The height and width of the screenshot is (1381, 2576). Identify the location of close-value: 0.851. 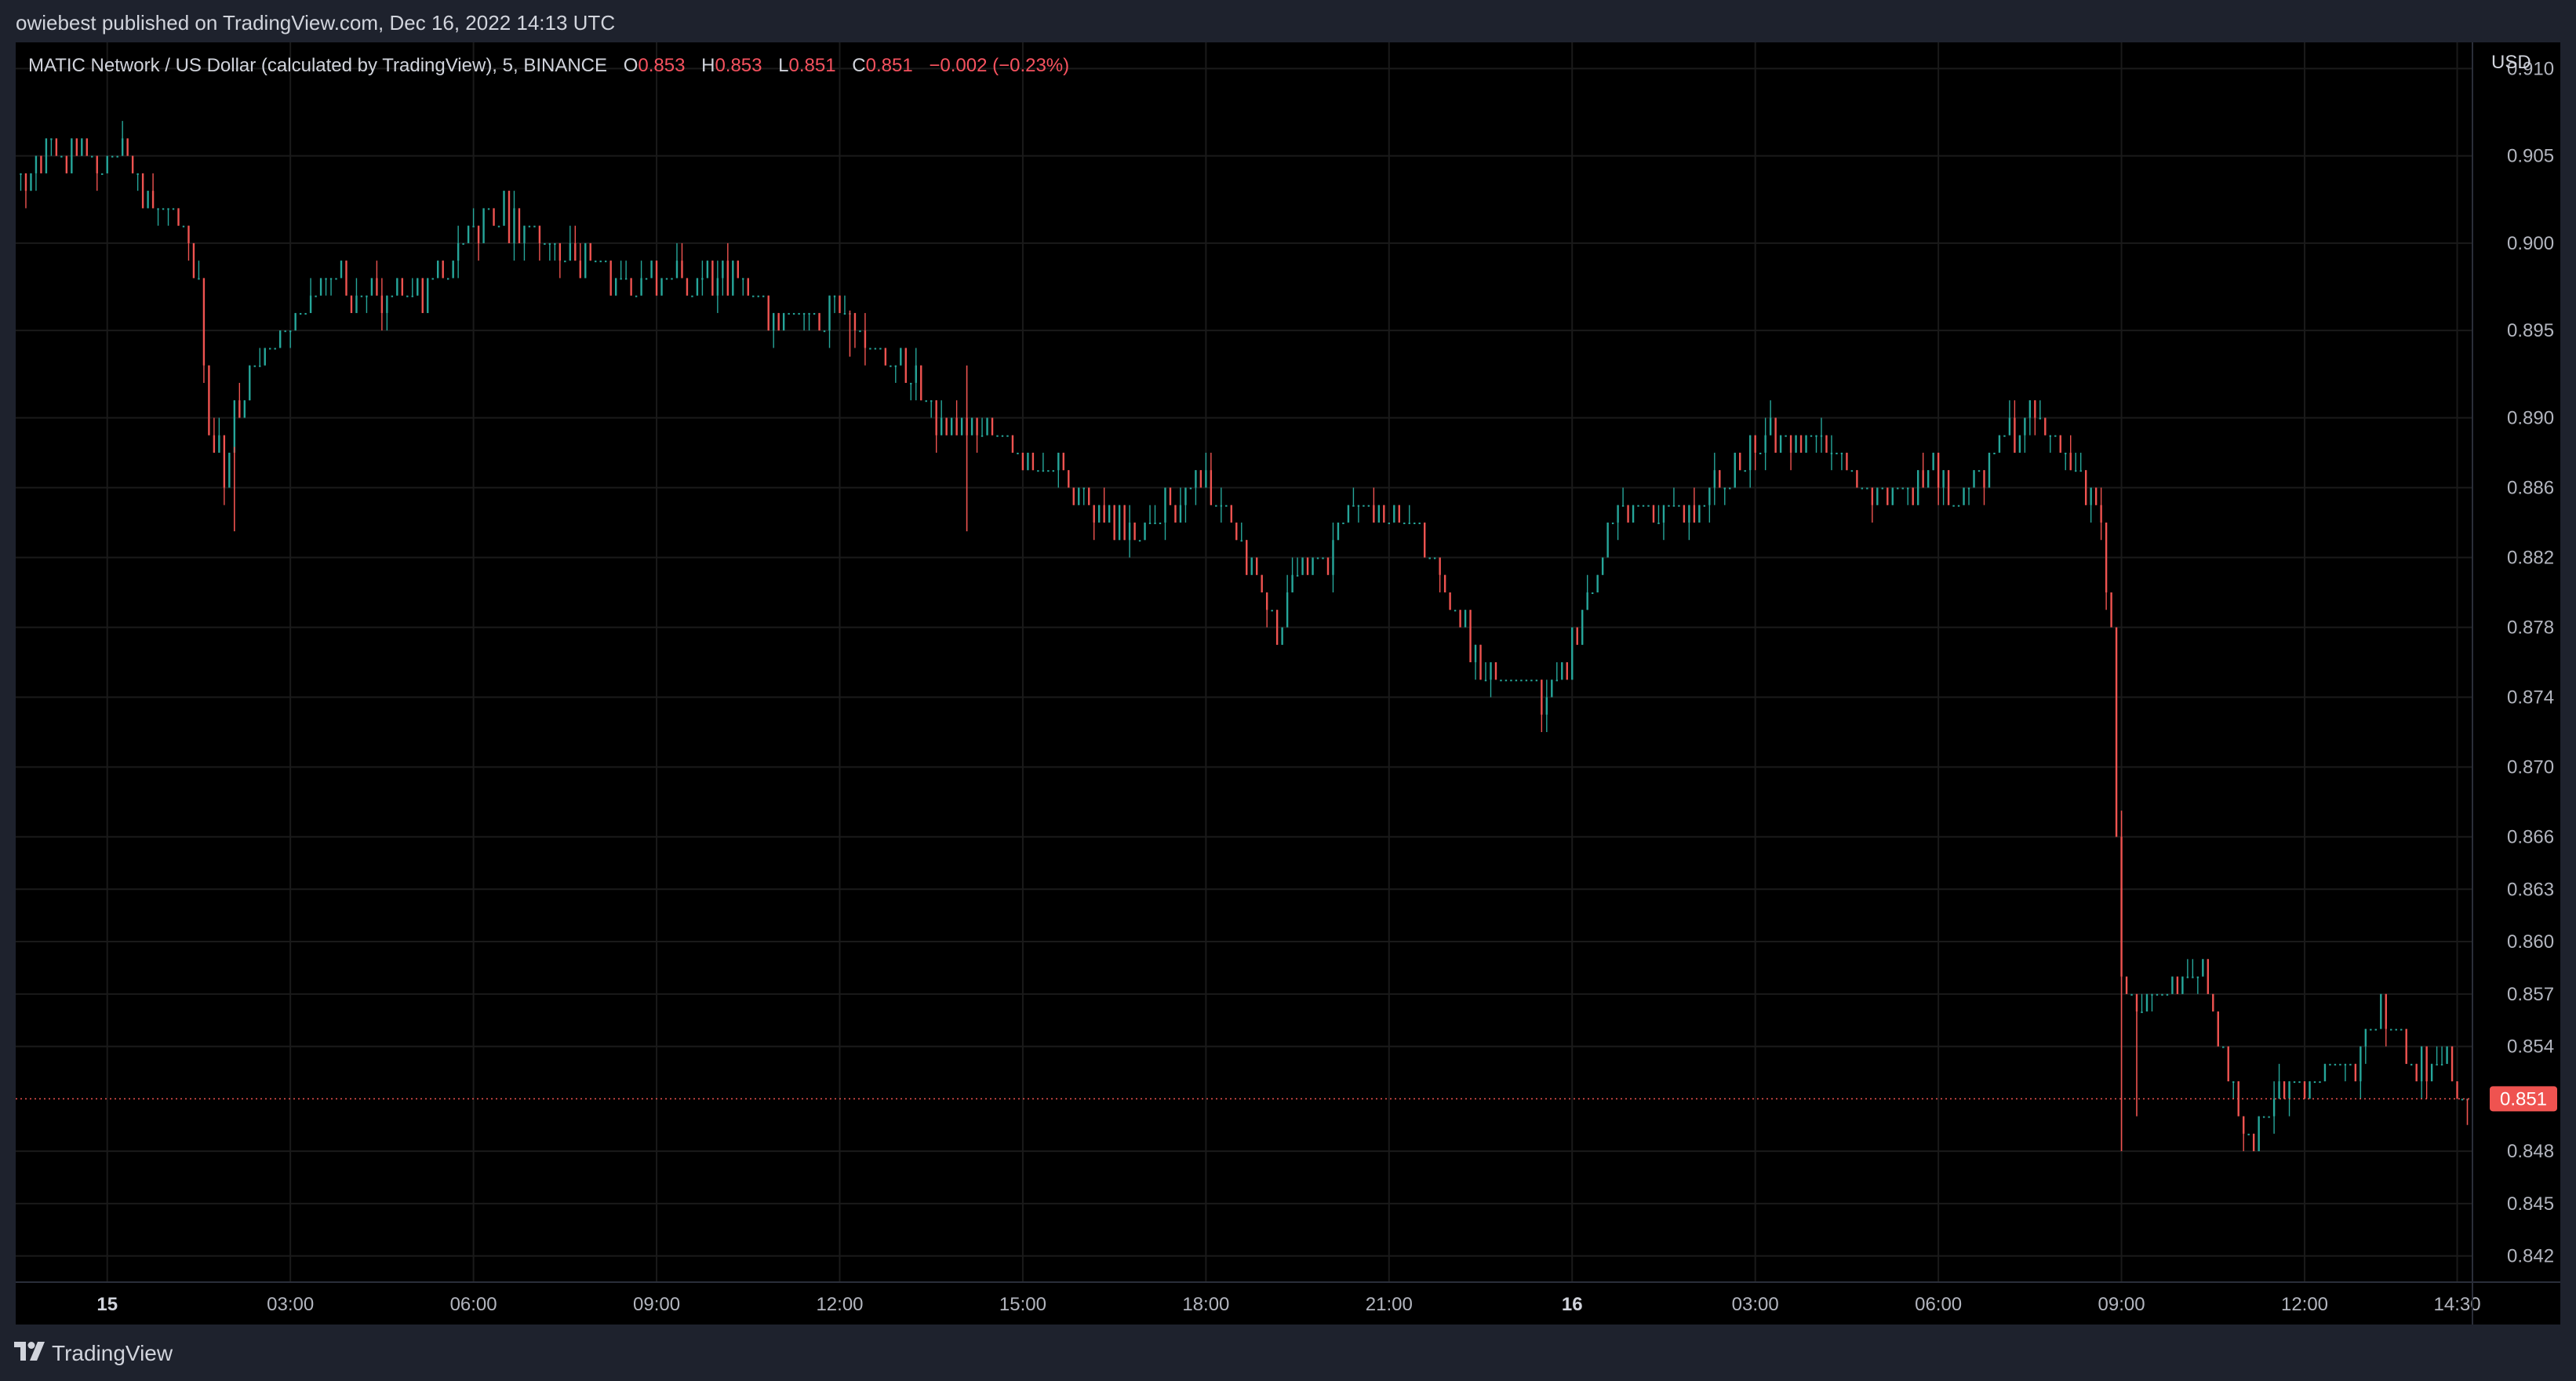
(889, 66).